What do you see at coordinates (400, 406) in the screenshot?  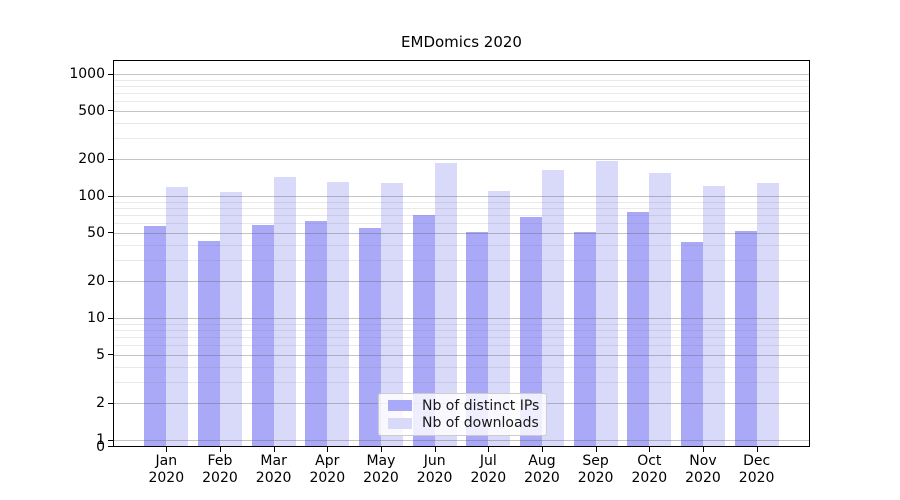 I see `legend-swatch-distinct-ips` at bounding box center [400, 406].